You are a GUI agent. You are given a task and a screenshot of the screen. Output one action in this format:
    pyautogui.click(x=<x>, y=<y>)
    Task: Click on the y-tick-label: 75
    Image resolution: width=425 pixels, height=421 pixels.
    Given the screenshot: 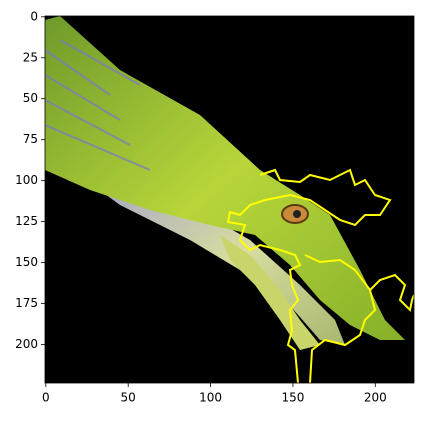 What is the action you would take?
    pyautogui.click(x=30, y=139)
    